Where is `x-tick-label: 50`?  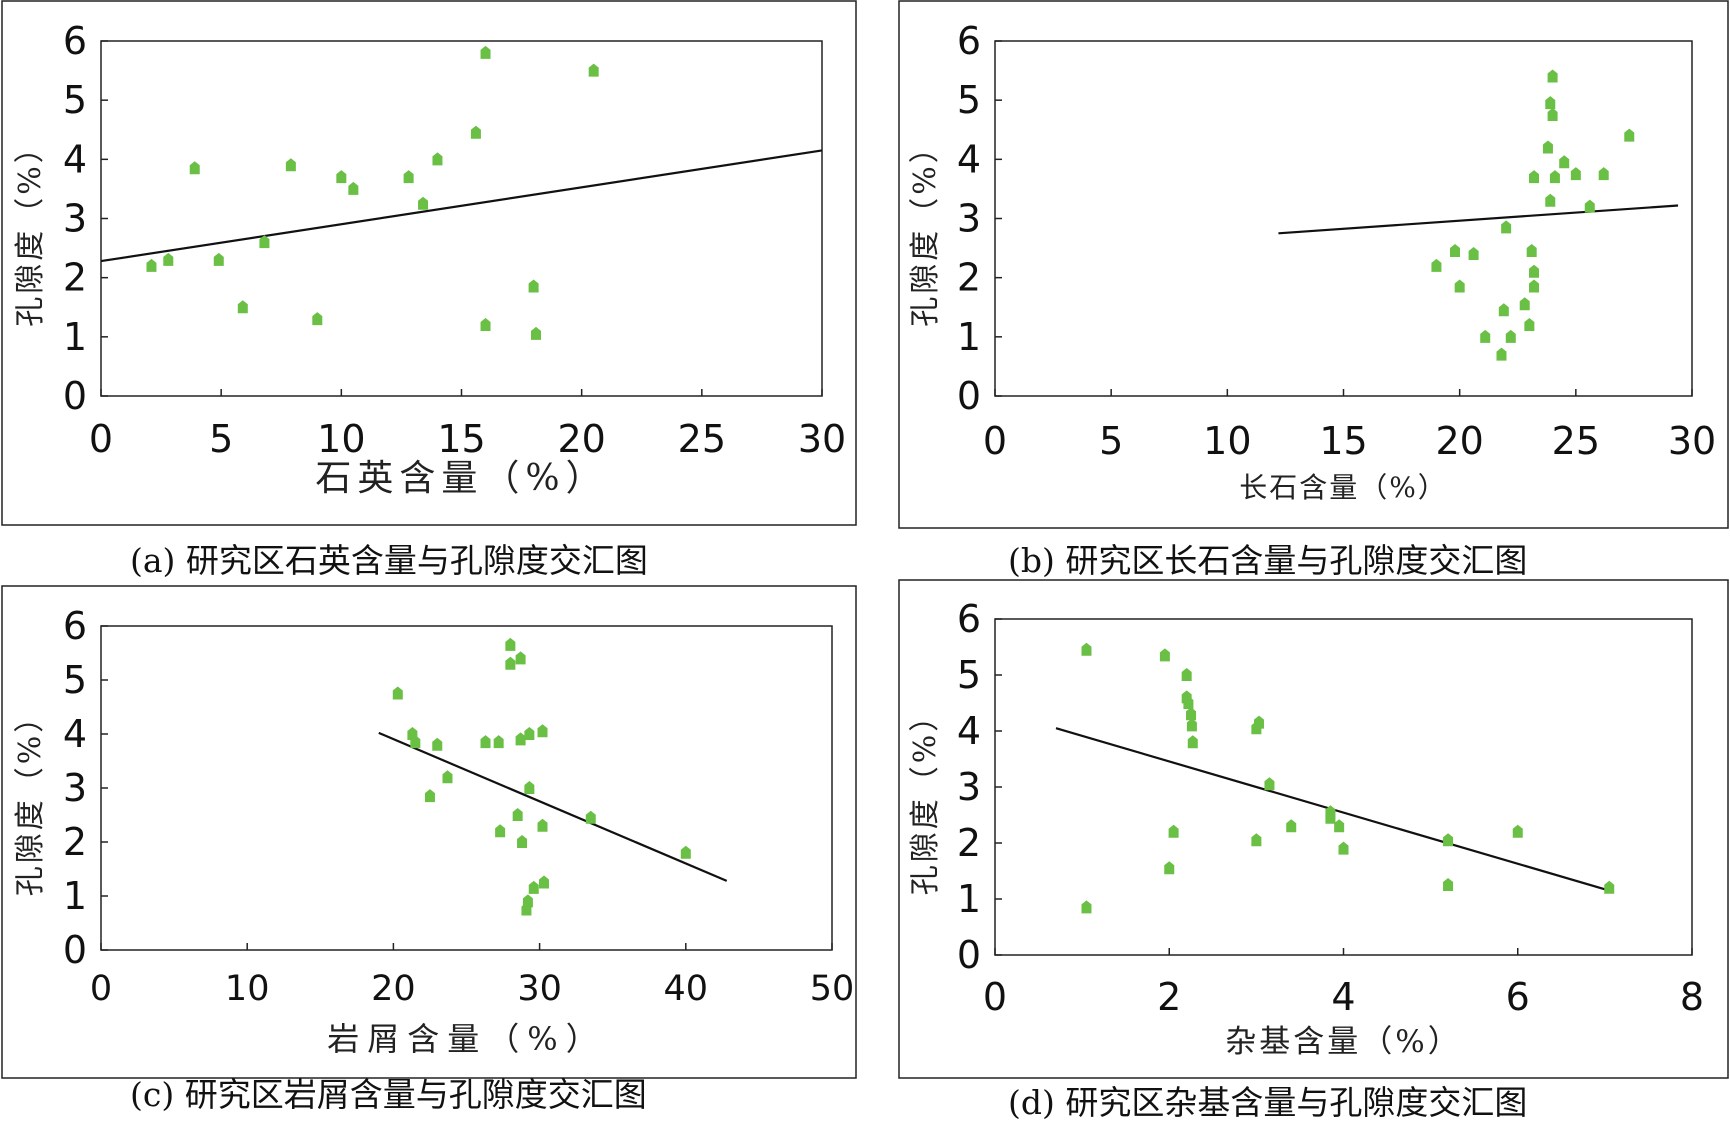 x-tick-label: 50 is located at coordinates (832, 989).